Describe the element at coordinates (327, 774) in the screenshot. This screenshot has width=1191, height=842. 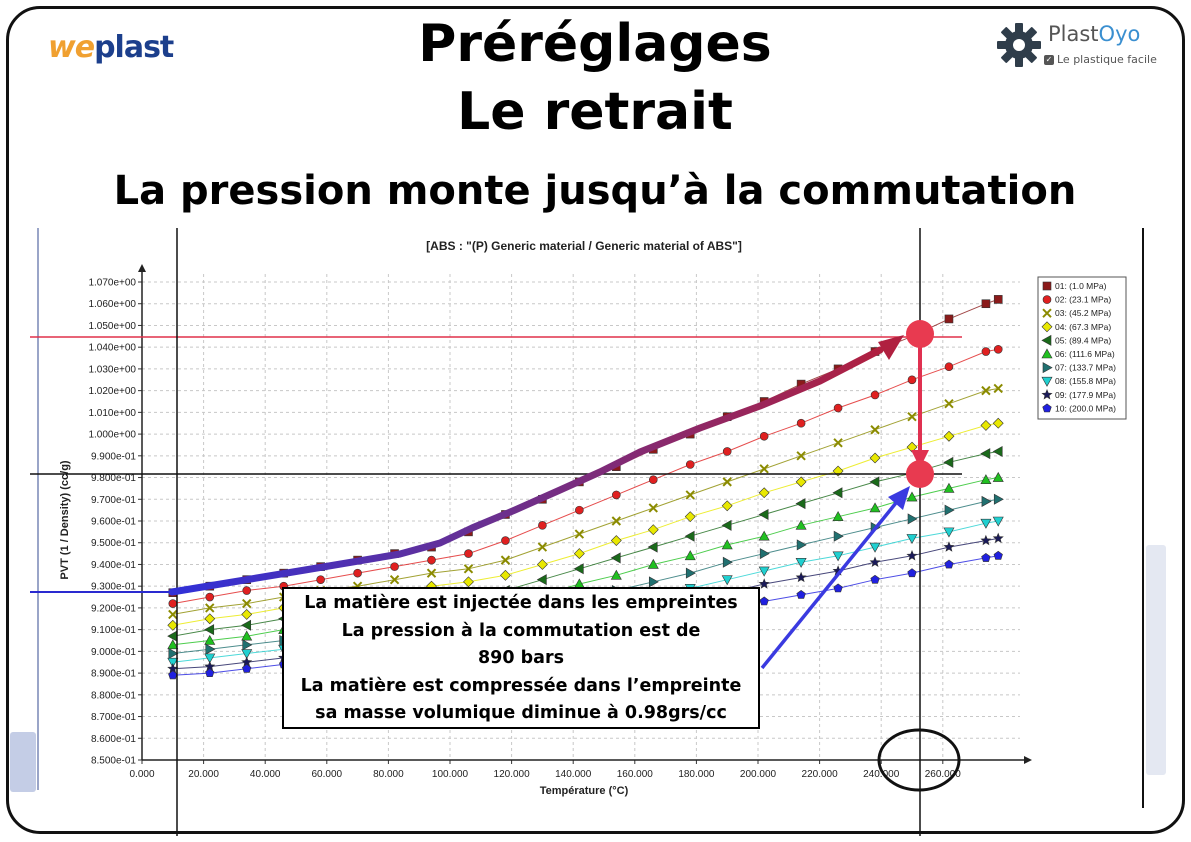
I see `x-tick-label: 60.000` at that location.